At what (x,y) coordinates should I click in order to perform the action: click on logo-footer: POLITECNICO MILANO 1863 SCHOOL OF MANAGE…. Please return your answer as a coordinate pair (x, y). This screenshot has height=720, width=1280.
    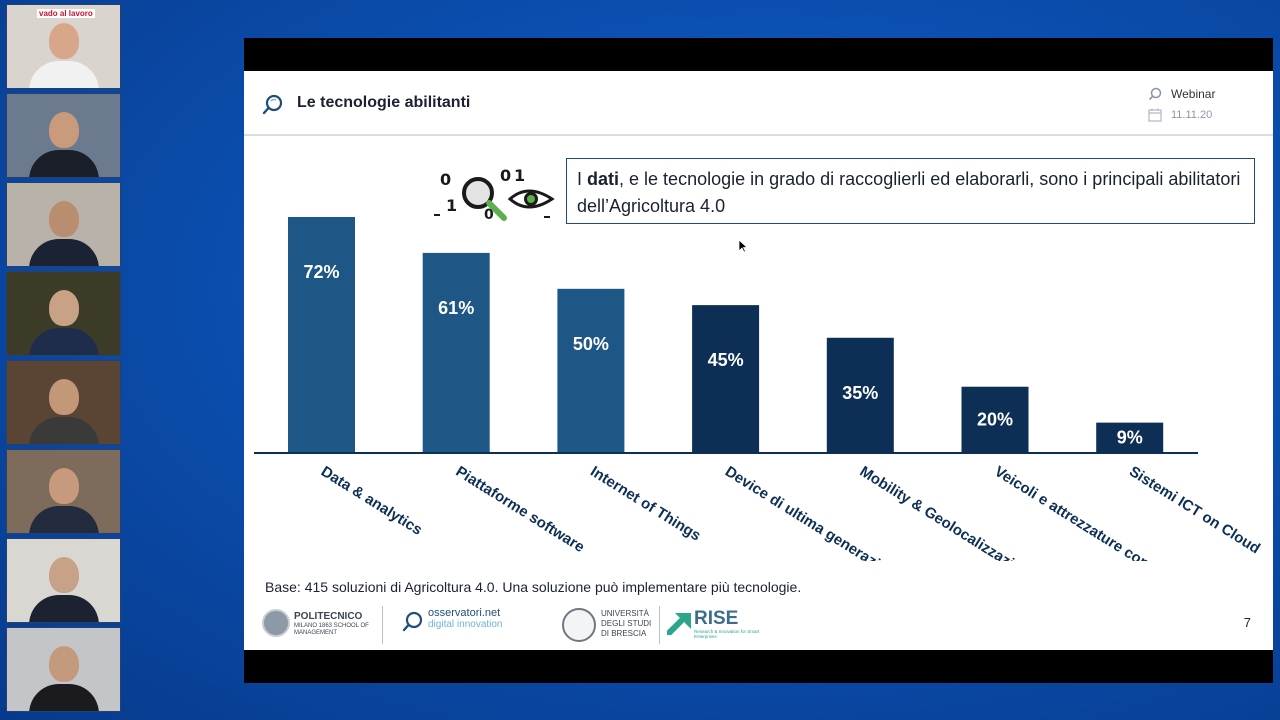
    Looking at the image, I should click on (512, 624).